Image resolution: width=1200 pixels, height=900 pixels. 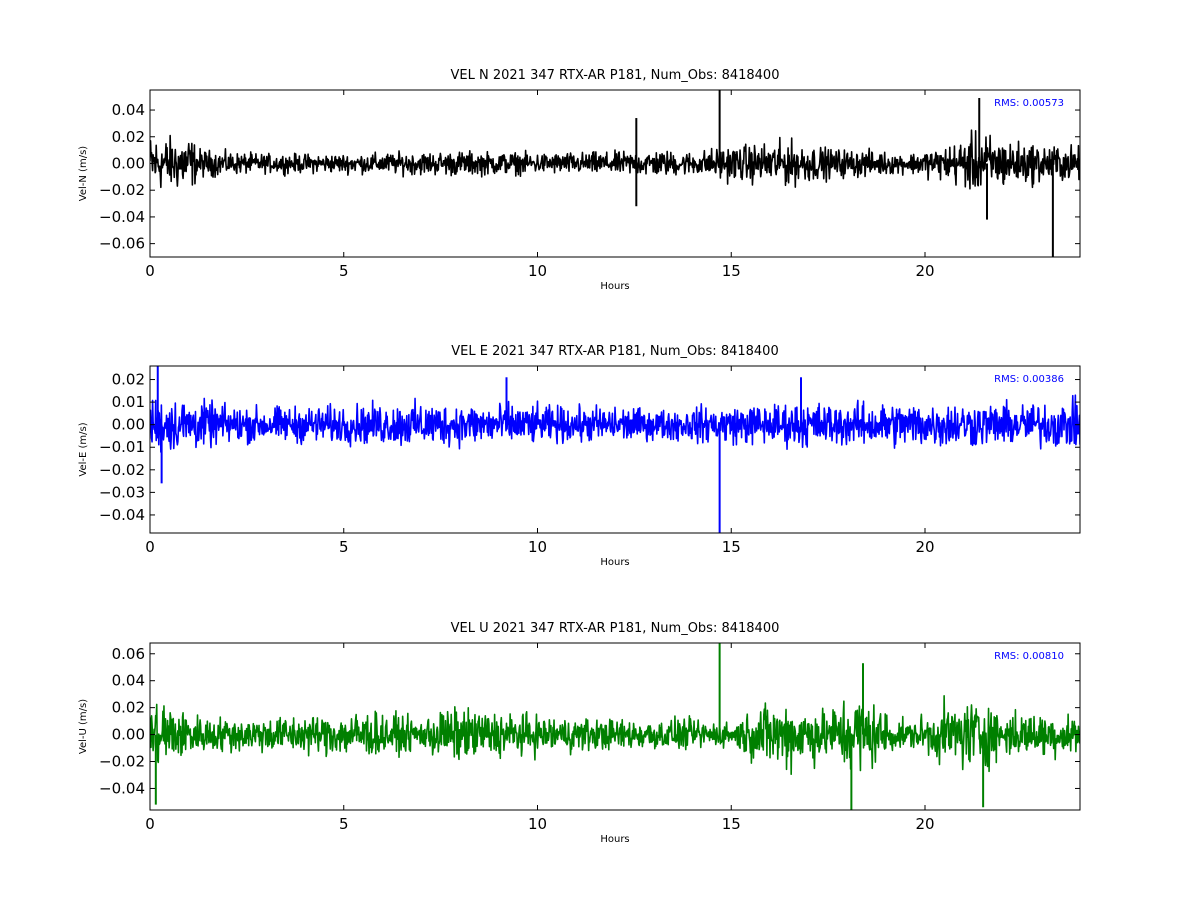 I want to click on series-line-north, so click(x=615, y=159).